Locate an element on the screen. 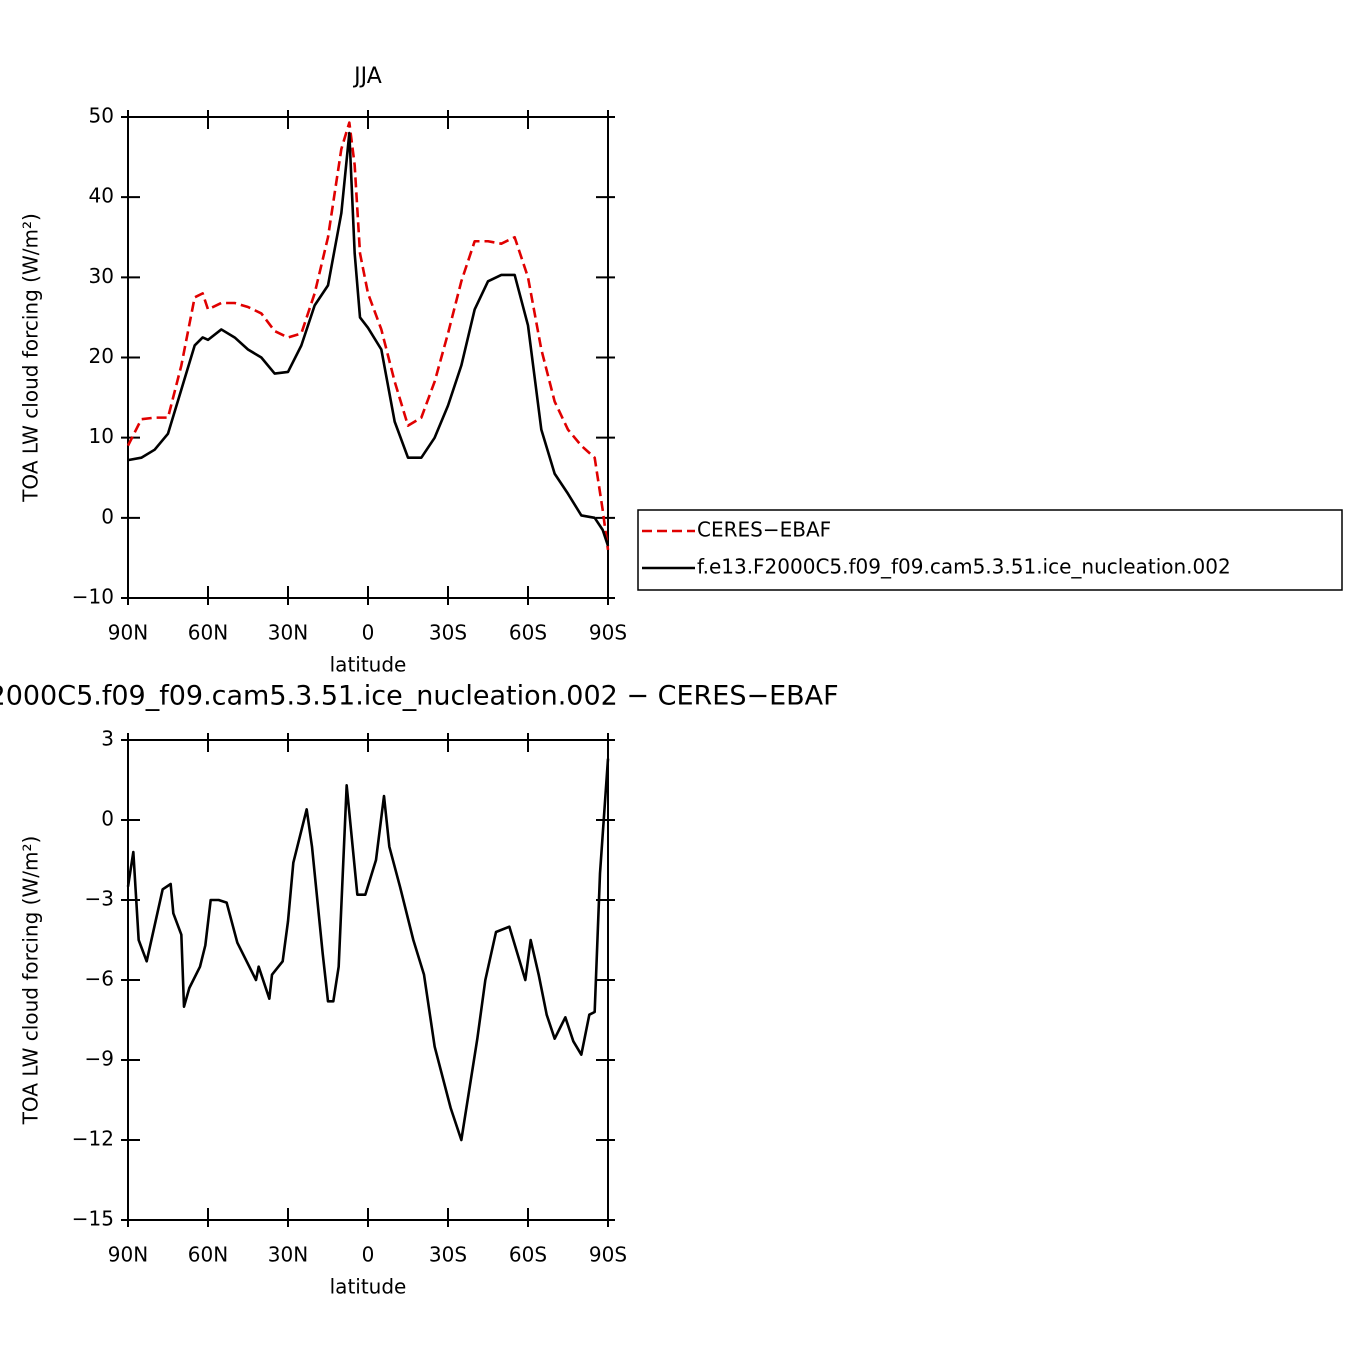  y-tick-label: −12 is located at coordinates (93, 1139).